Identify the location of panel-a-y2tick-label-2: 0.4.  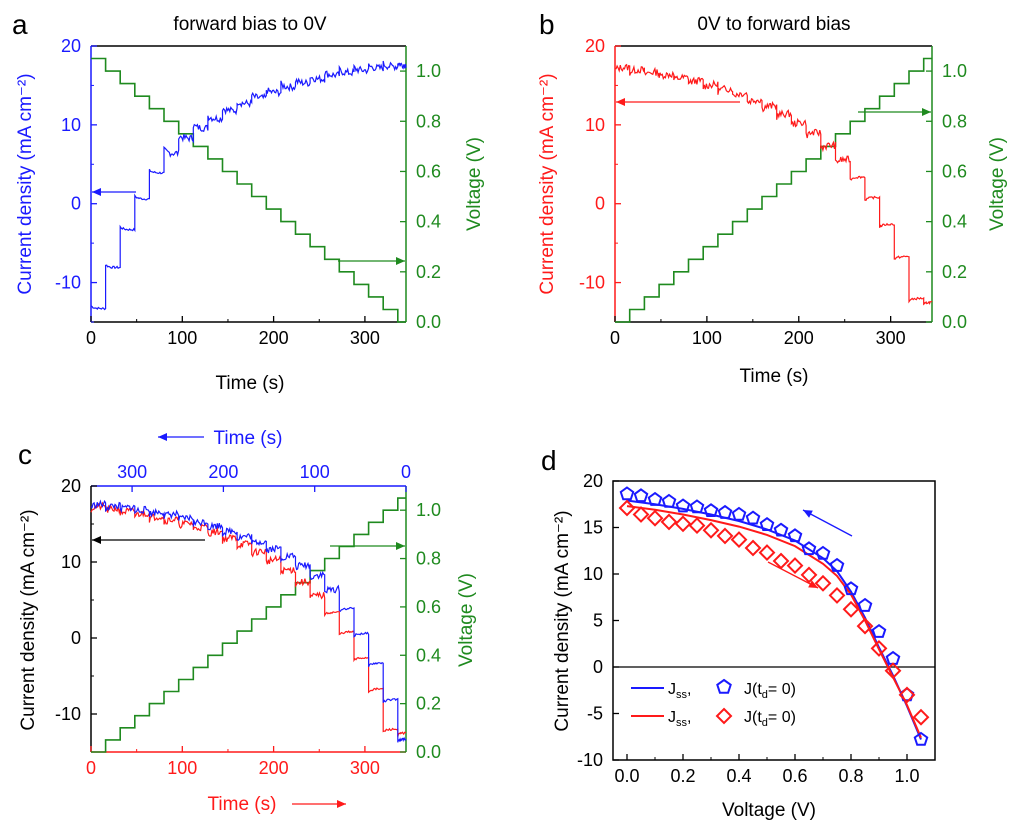
(428, 222).